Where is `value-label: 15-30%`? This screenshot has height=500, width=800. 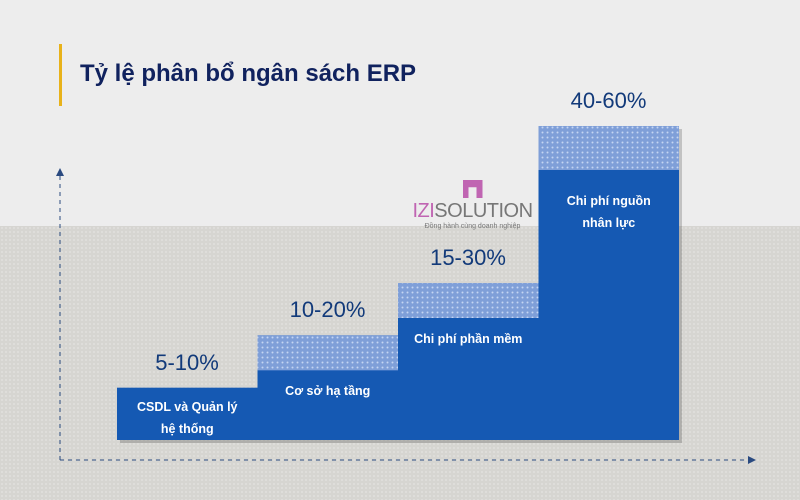 value-label: 15-30% is located at coordinates (468, 257).